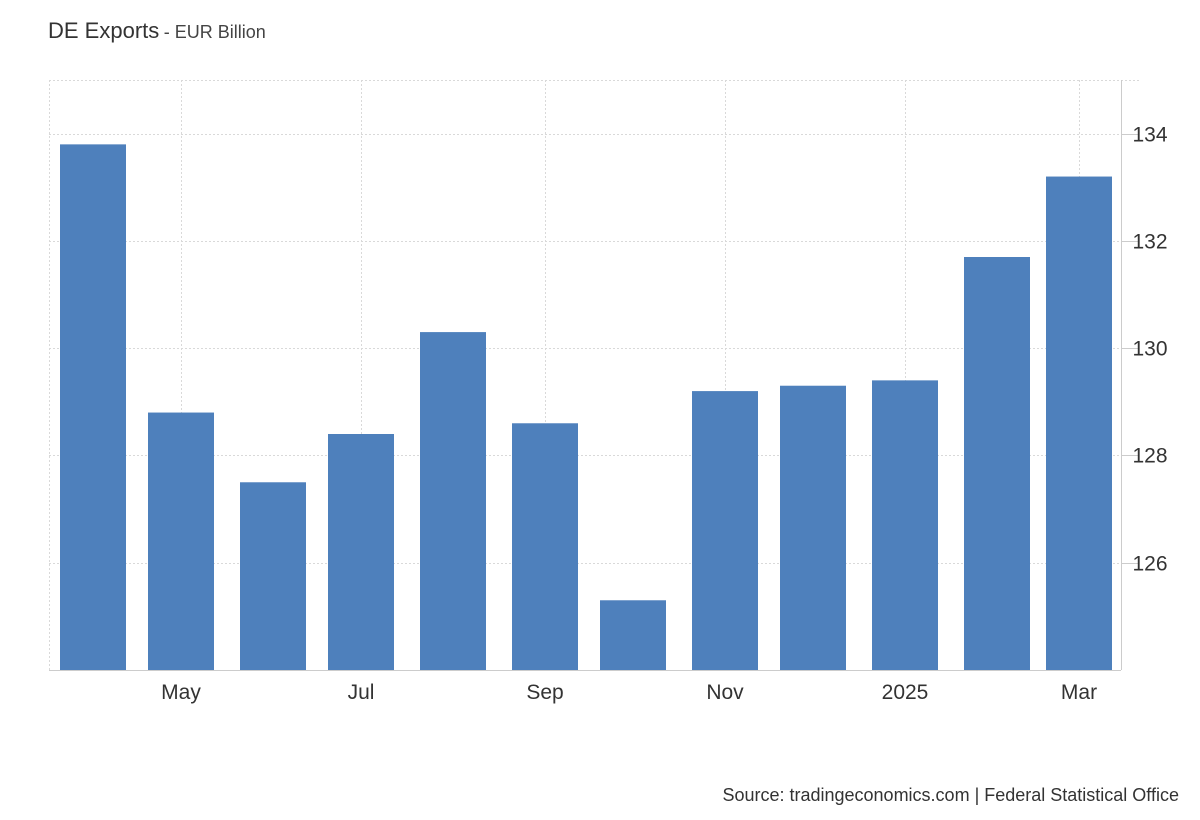 This screenshot has width=1200, height=820. I want to click on x-tick-label: Mar, so click(1079, 692).